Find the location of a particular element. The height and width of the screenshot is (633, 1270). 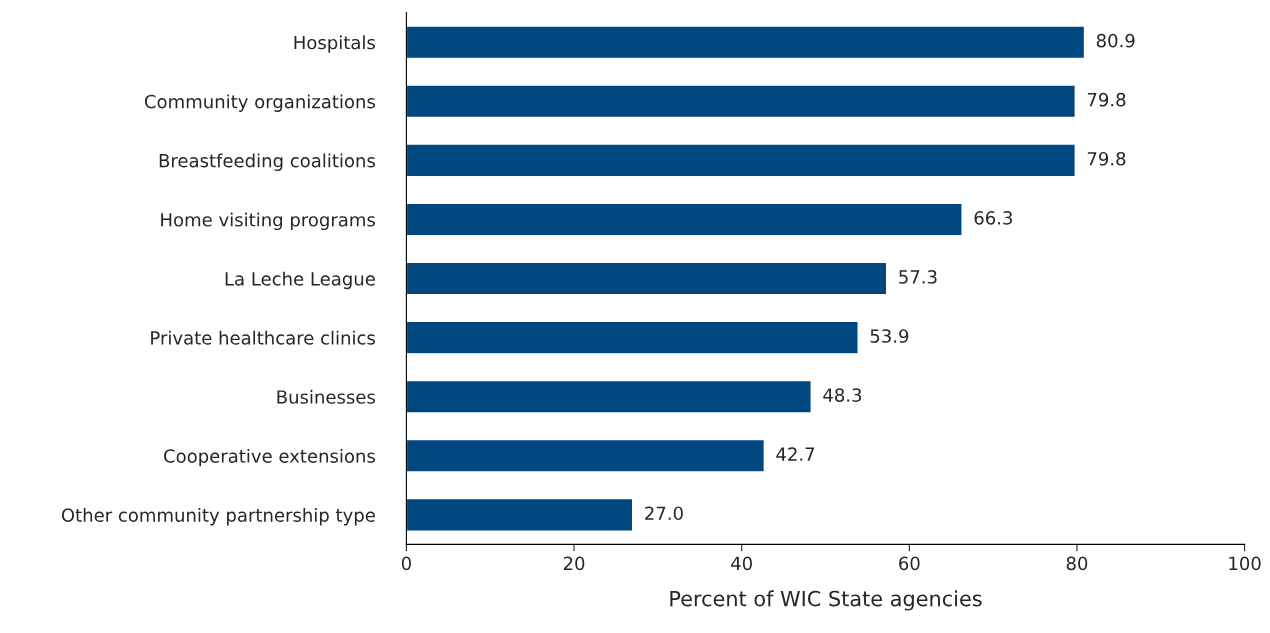

y-tick-label: Home visiting programs is located at coordinates (268, 221).